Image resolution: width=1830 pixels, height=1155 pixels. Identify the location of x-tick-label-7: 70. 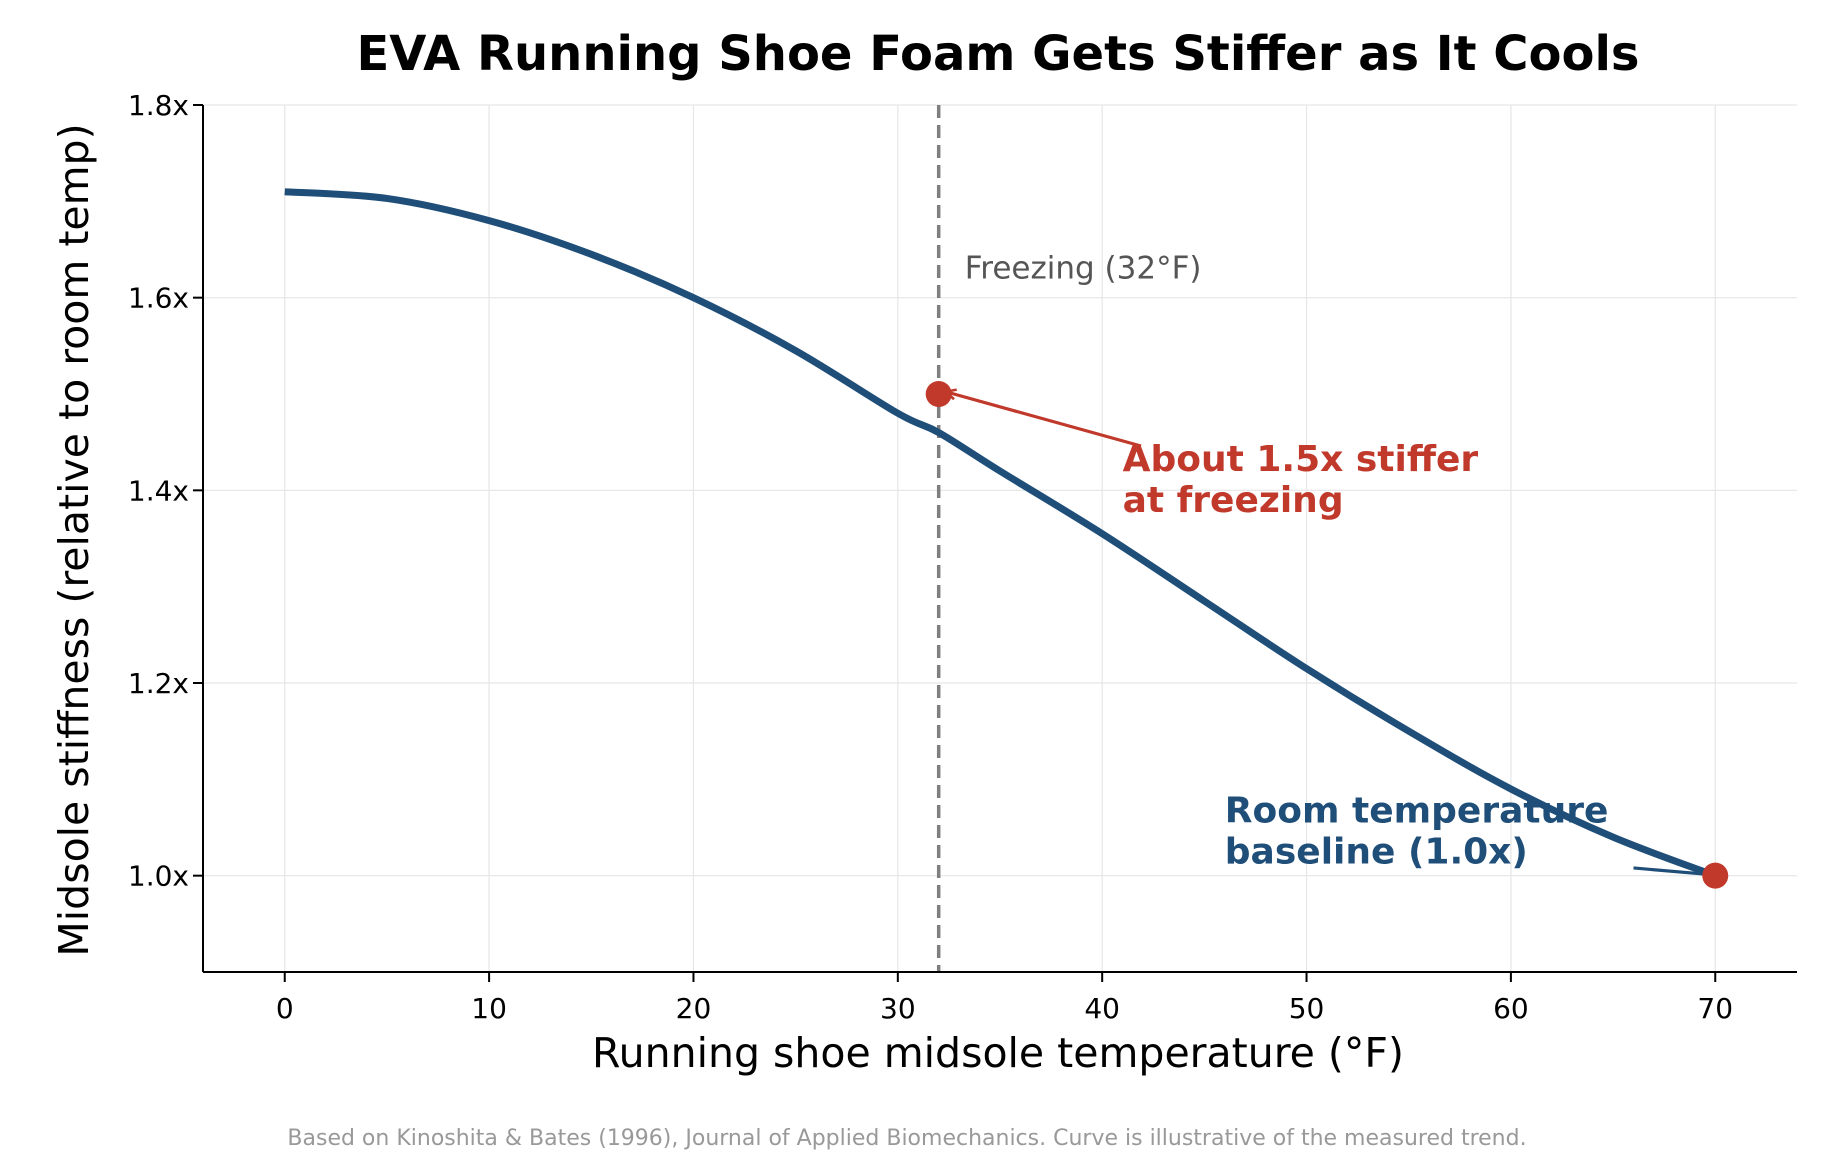
(1715, 1008).